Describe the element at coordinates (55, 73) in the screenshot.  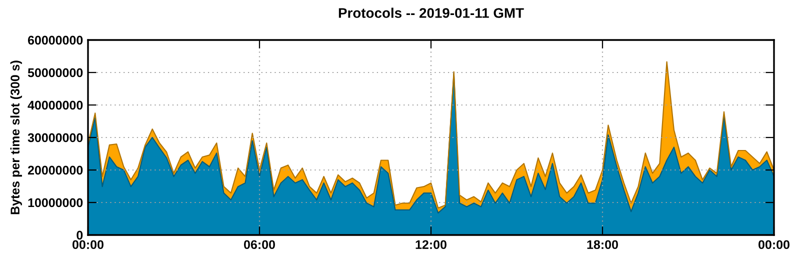
I see `y-tick-label: 50000000` at that location.